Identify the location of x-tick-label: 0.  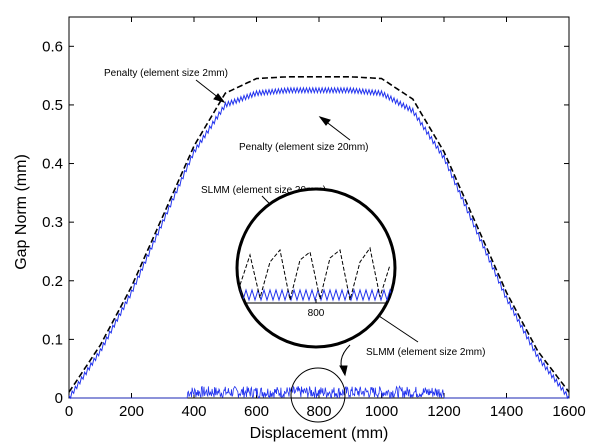
(69, 411).